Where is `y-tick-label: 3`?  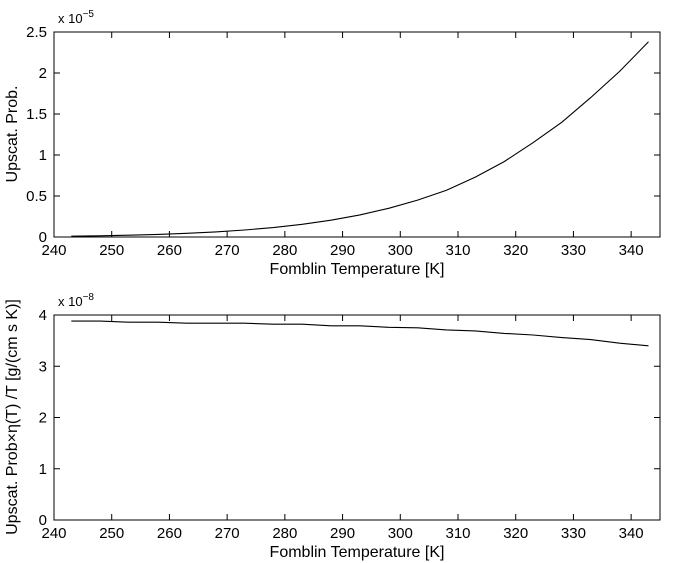
y-tick-label: 3 is located at coordinates (43, 366).